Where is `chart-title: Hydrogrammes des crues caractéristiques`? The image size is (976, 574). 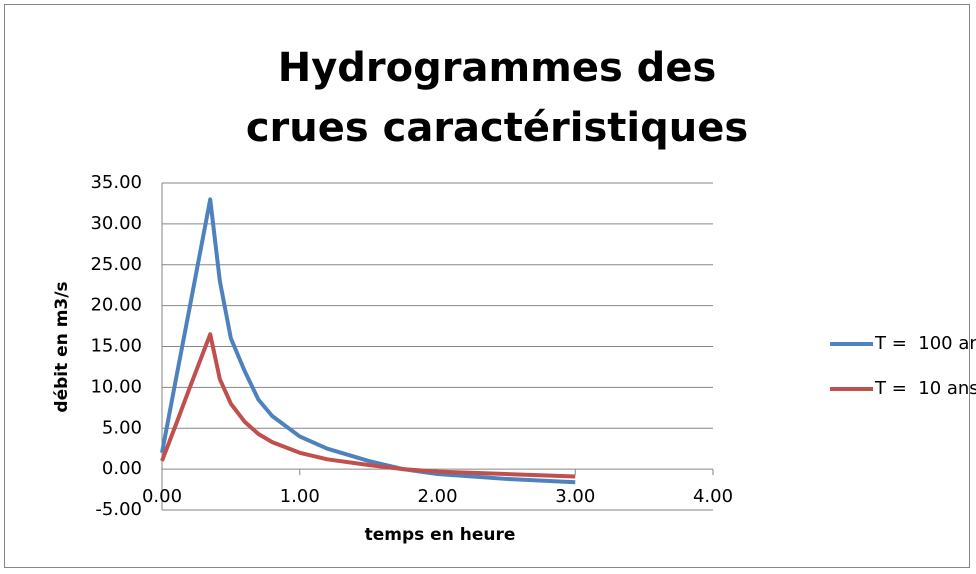
chart-title: Hydrogrammes des crues caractéristiques is located at coordinates (497, 98).